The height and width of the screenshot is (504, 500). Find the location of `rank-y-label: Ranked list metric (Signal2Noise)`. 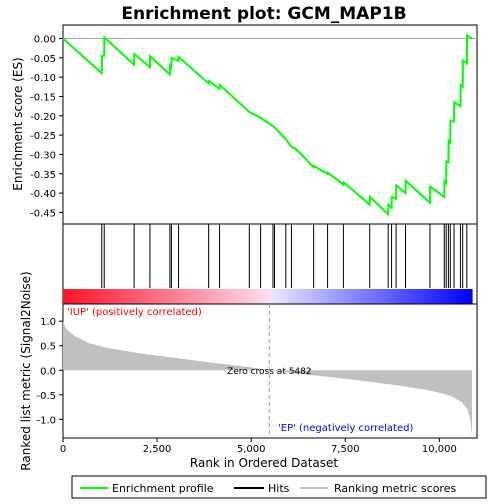

rank-y-label: Ranked list metric (Signal2Noise) is located at coordinates (26, 370).